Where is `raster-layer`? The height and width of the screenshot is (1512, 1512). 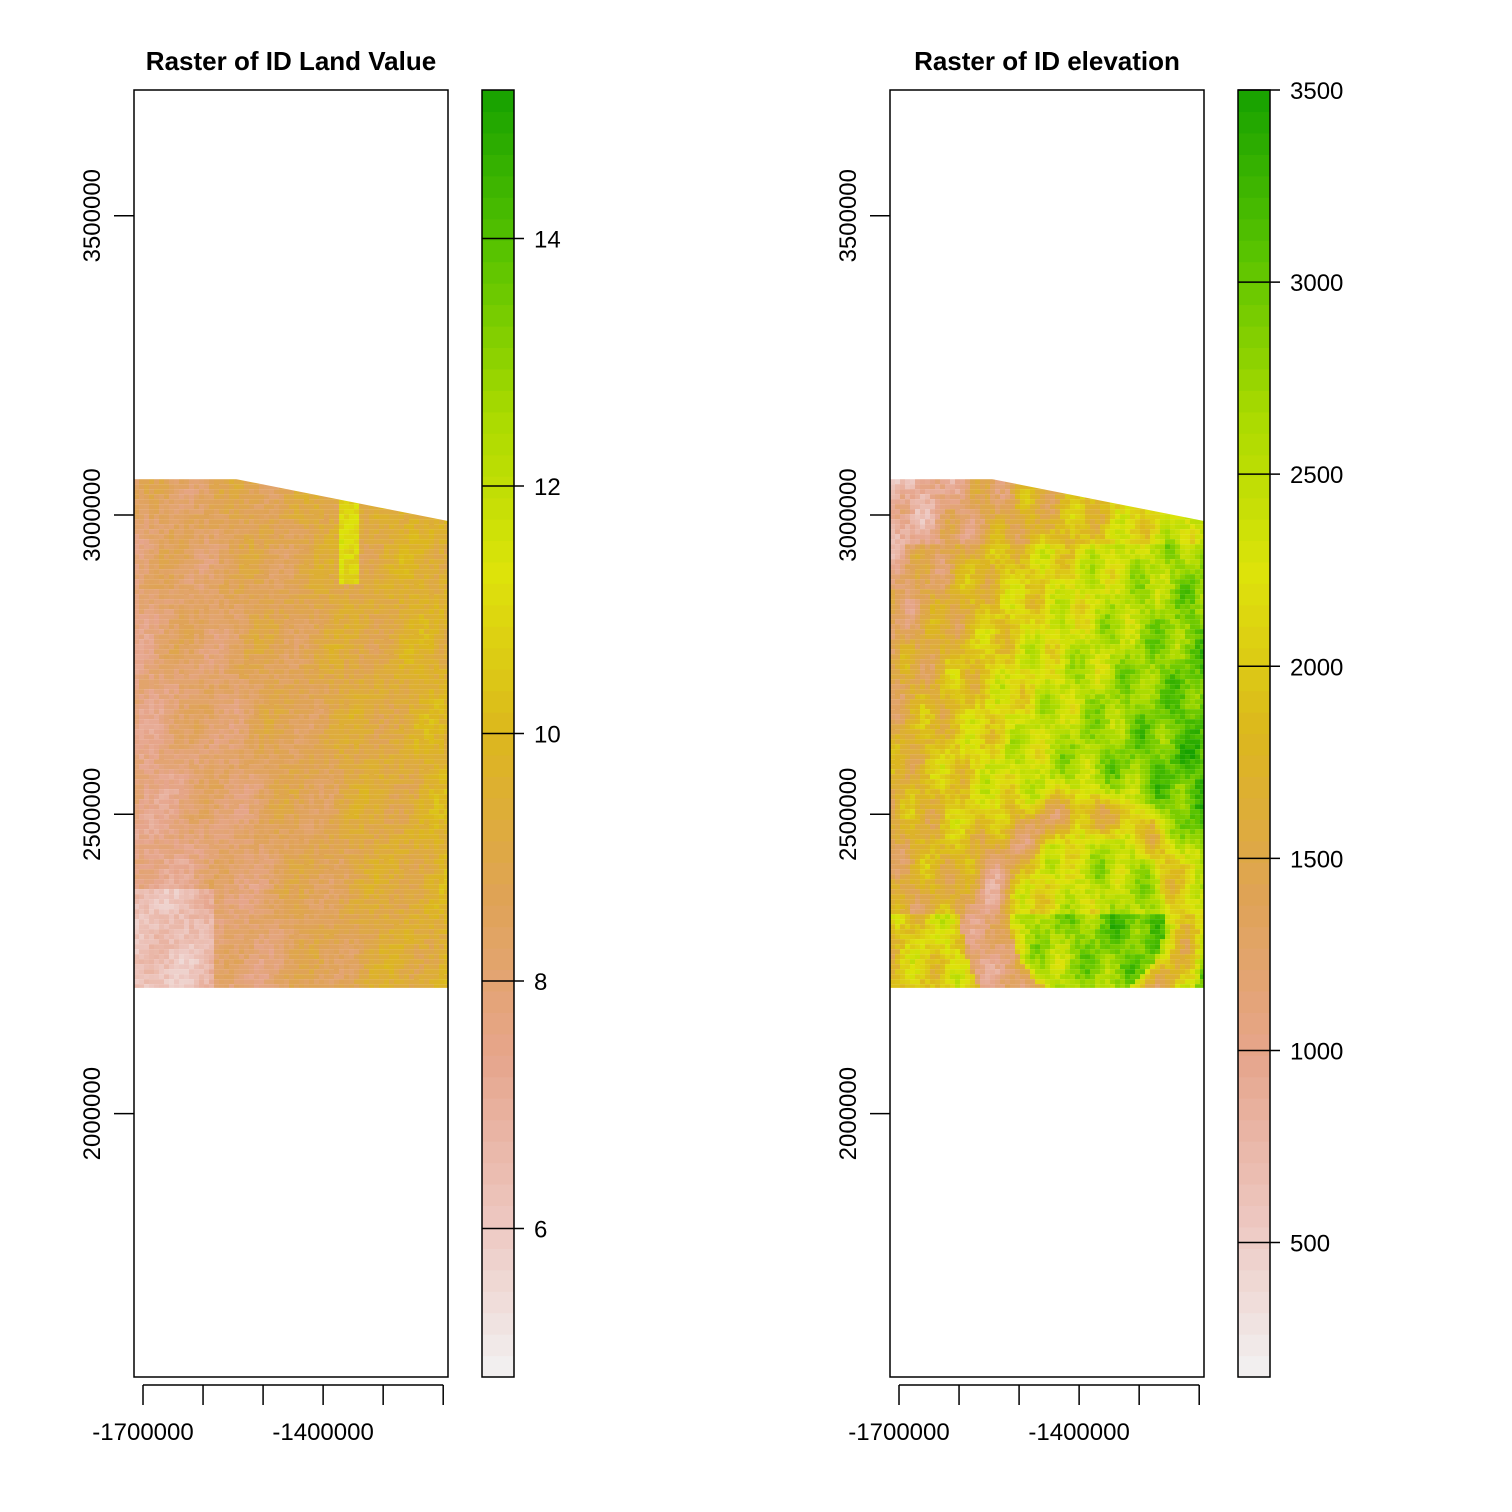
raster-layer is located at coordinates (1047, 733).